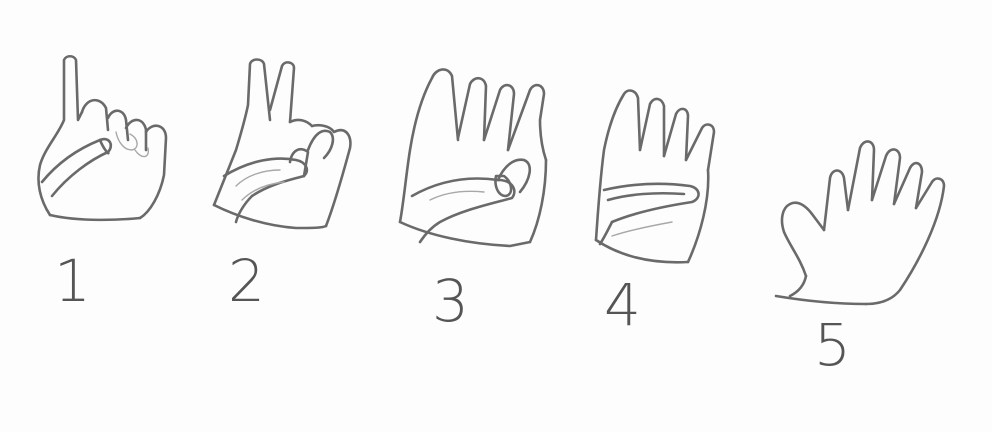 This screenshot has height=432, width=992. I want to click on hand-one-drawing, so click(102, 138).